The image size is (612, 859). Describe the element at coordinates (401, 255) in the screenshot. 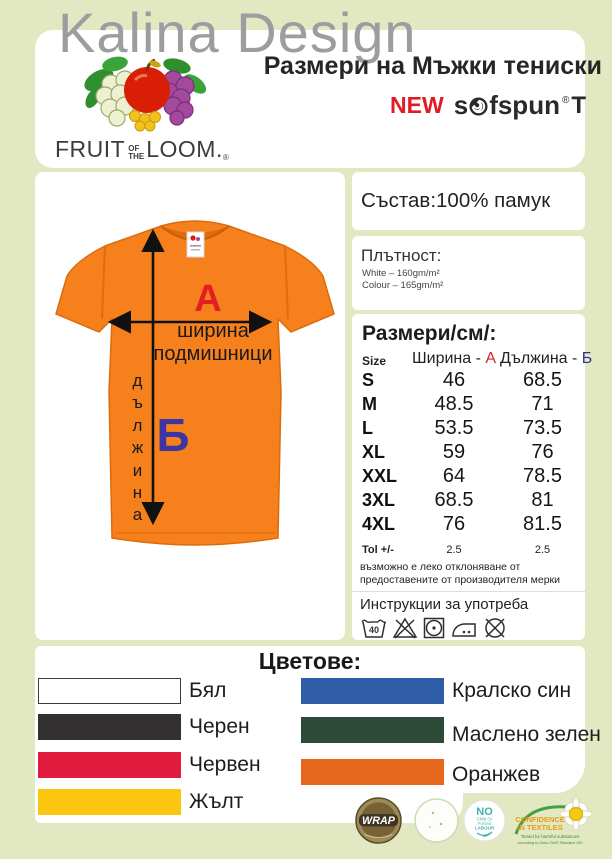

I see `density-title: Плътност:` at that location.